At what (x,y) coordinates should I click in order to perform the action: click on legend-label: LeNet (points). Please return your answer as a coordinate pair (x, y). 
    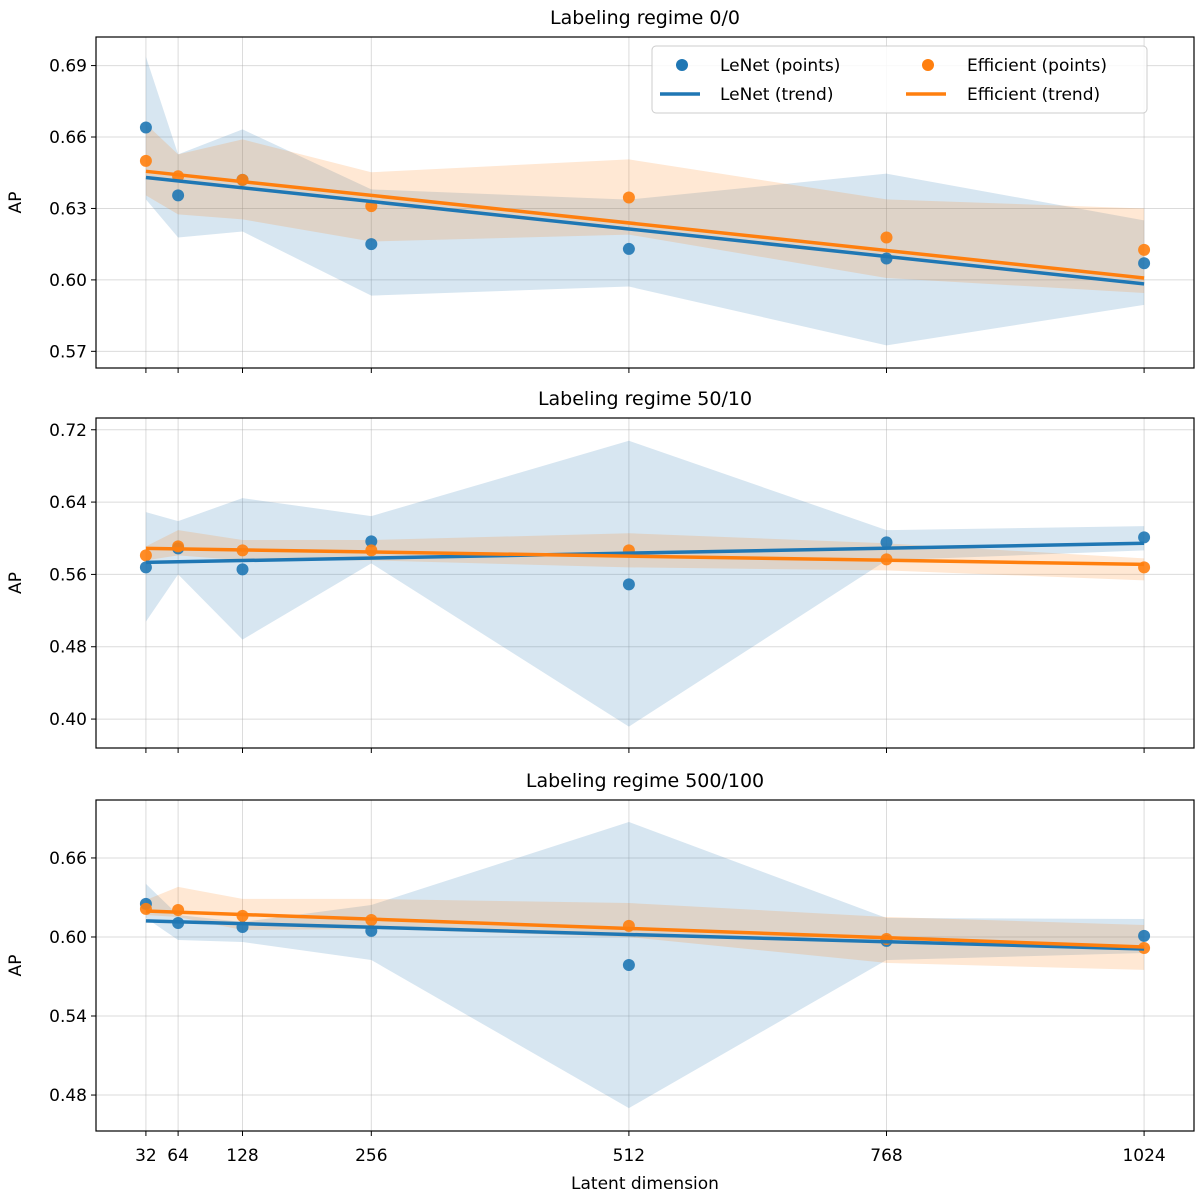
    Looking at the image, I should click on (780, 66).